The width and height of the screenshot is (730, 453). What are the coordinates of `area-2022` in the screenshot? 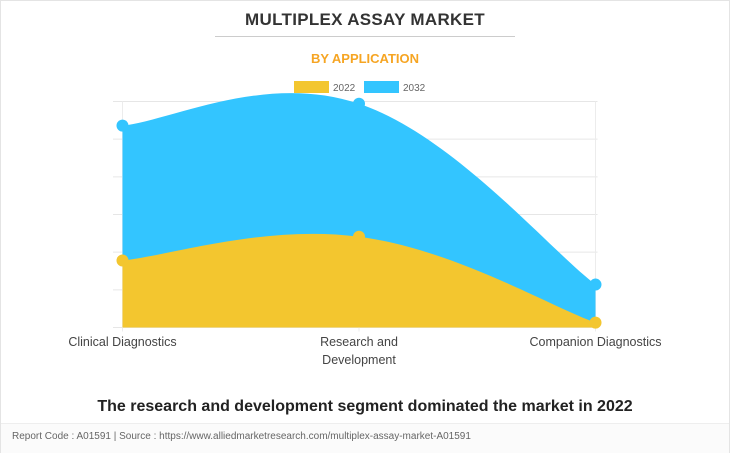 It's located at (359, 280).